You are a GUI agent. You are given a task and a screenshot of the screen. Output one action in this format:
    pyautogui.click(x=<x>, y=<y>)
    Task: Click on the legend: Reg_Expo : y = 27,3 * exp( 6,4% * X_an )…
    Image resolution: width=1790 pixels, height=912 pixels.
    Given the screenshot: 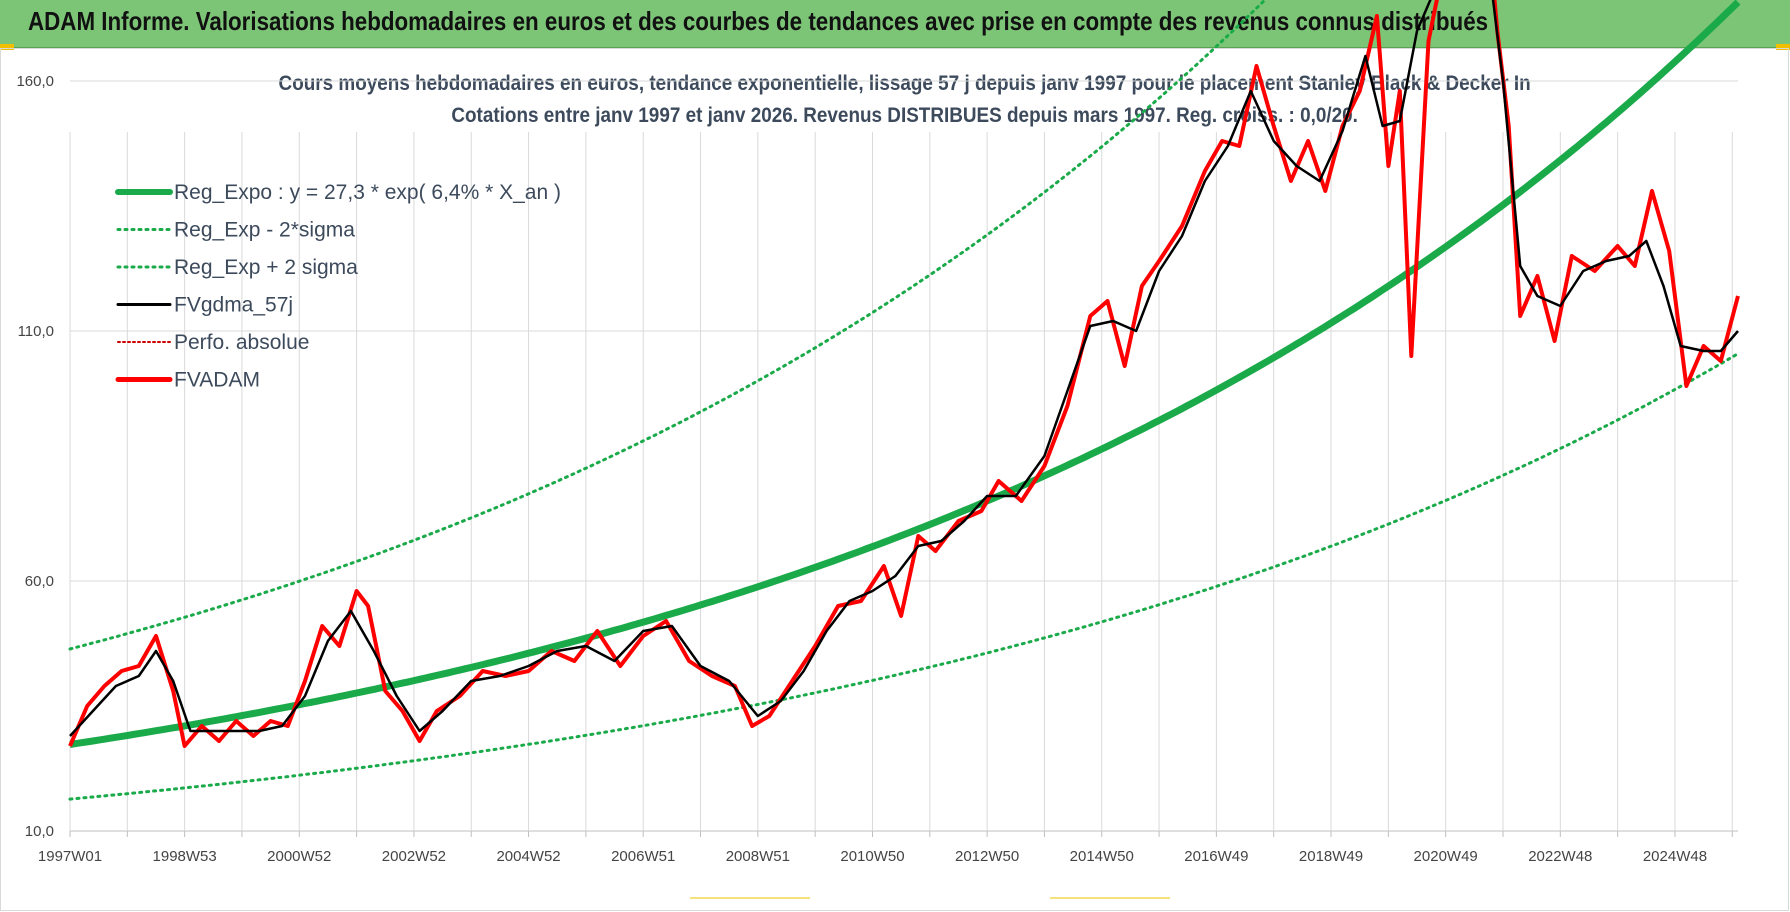 What is the action you would take?
    pyautogui.click(x=338, y=286)
    